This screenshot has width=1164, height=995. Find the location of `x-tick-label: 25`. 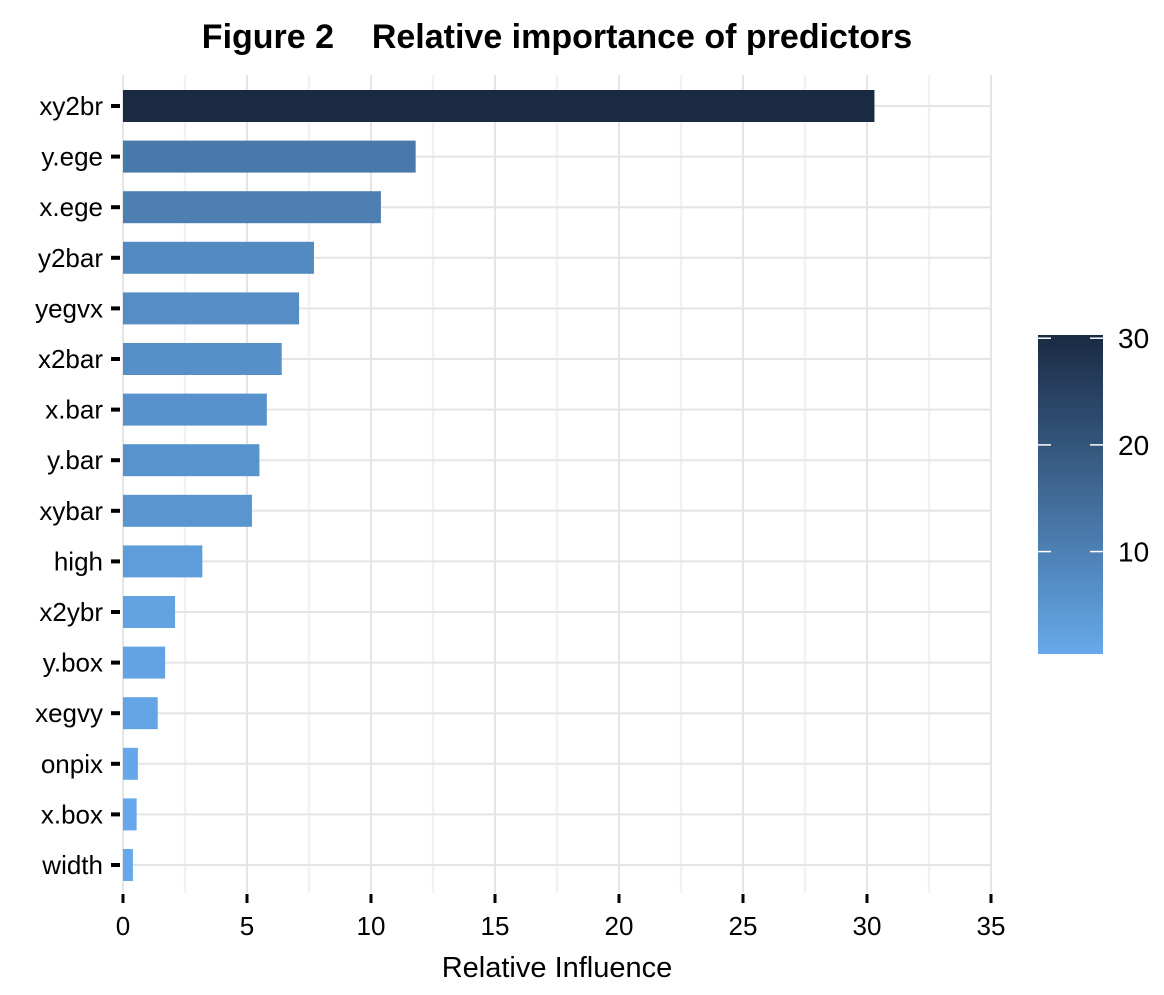

x-tick-label: 25 is located at coordinates (743, 926).